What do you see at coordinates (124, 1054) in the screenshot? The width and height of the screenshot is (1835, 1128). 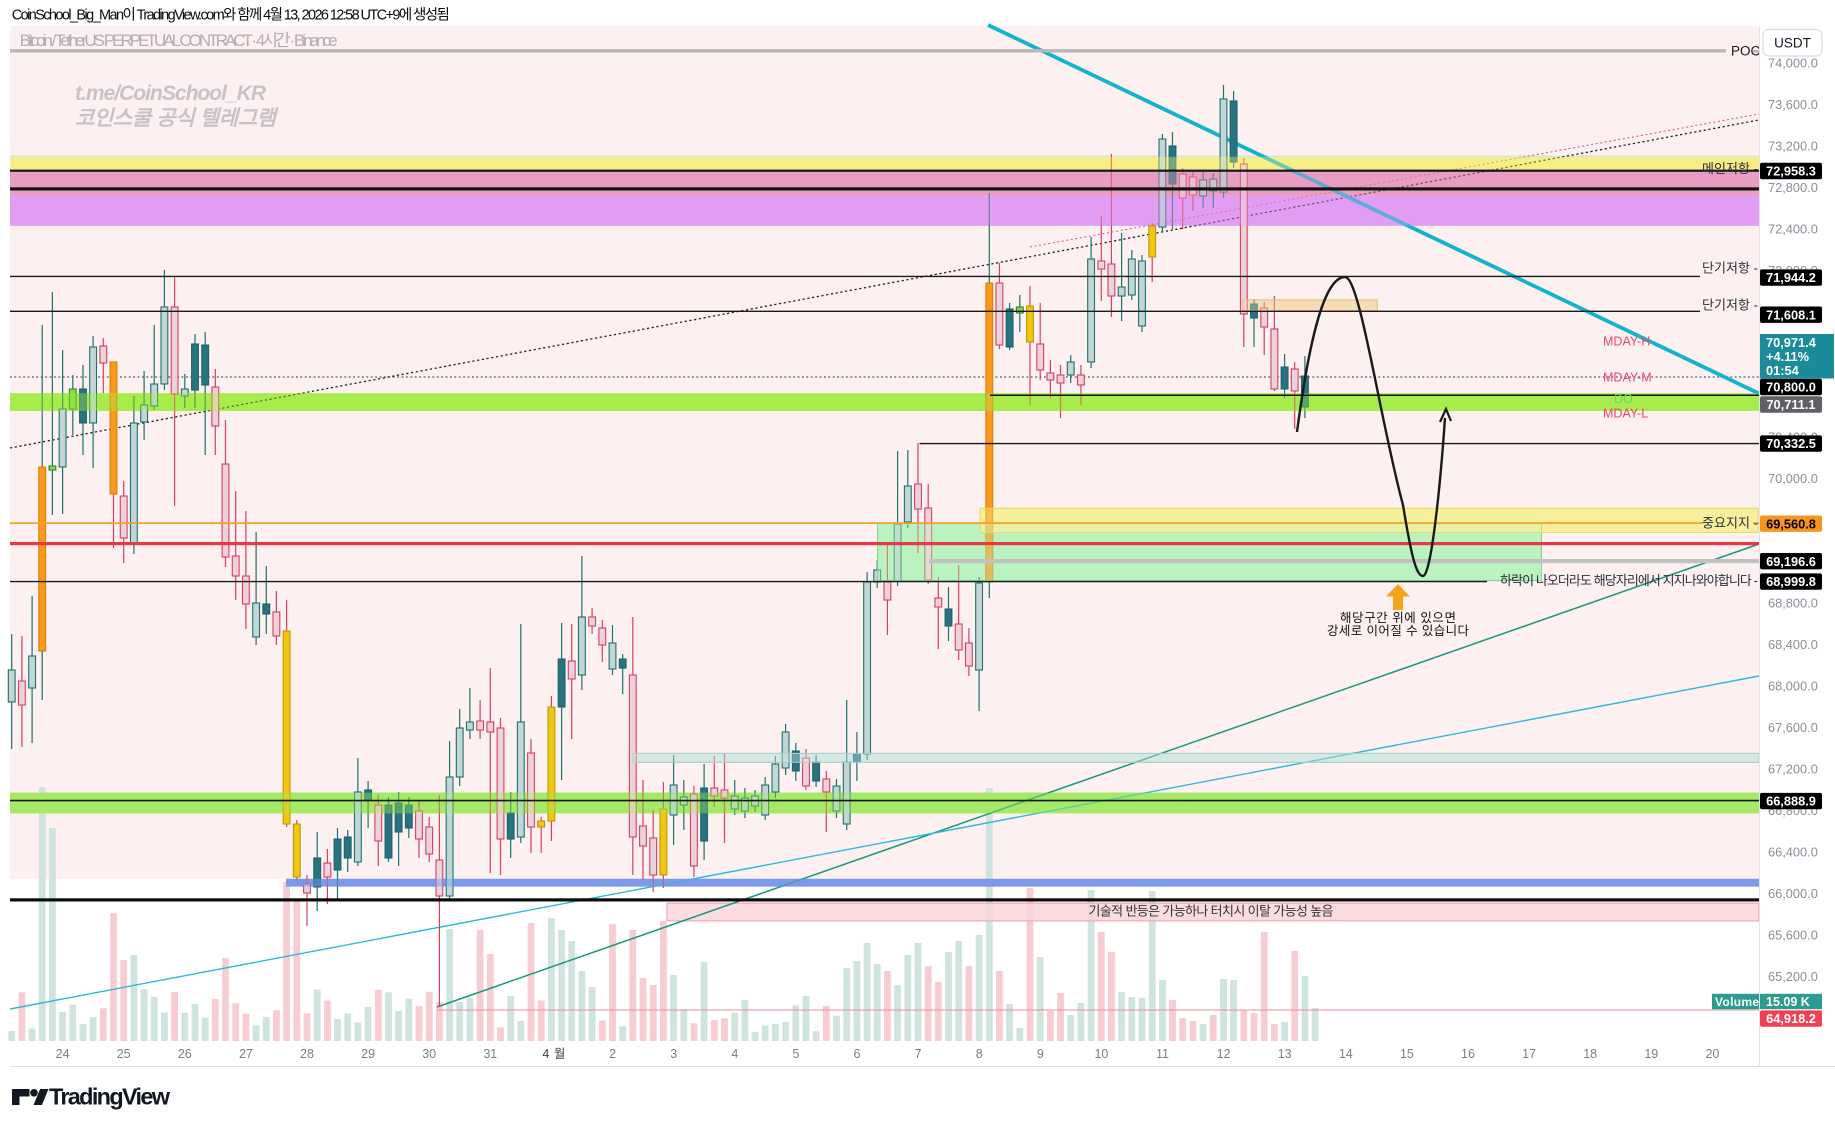 I see `svg-text: 25` at bounding box center [124, 1054].